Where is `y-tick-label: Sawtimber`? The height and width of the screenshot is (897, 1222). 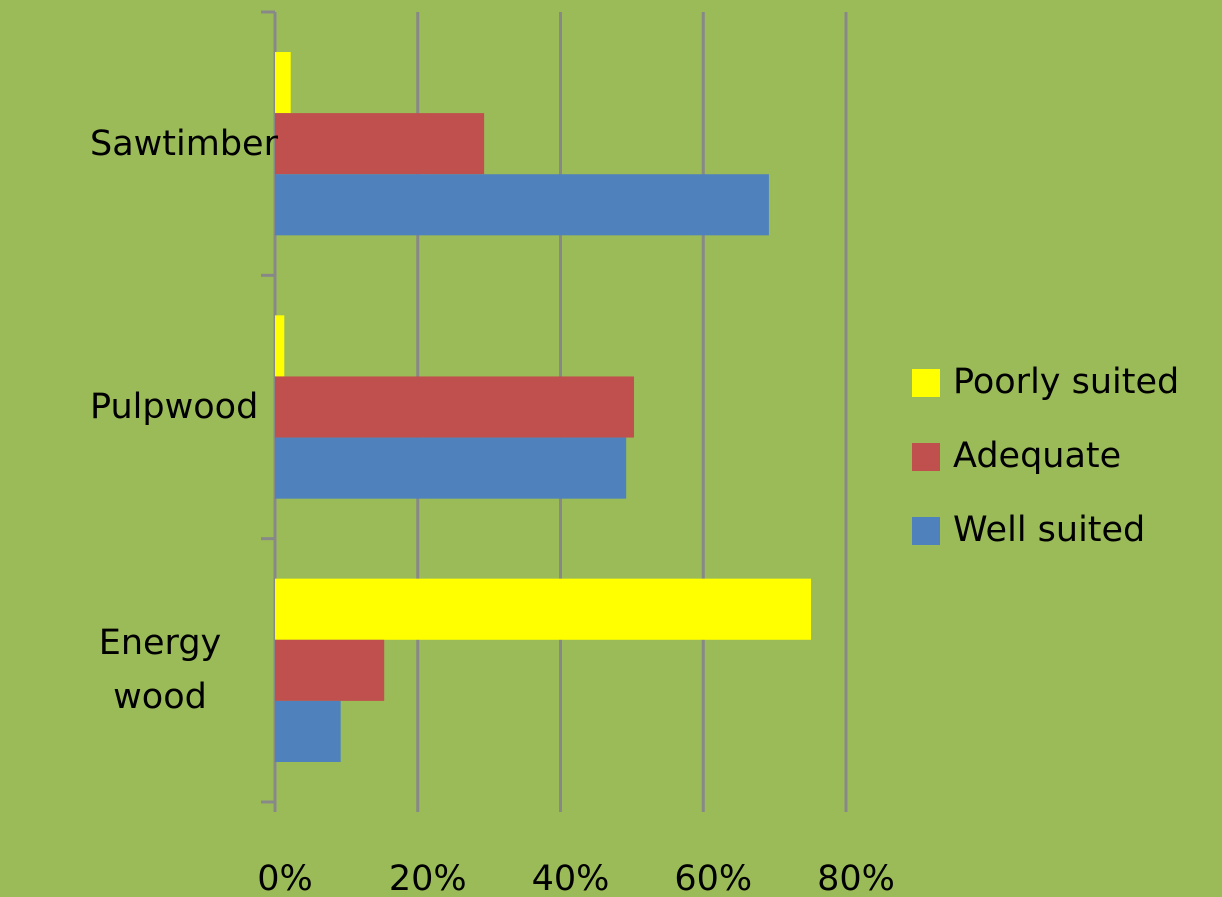 y-tick-label: Sawtimber is located at coordinates (184, 143).